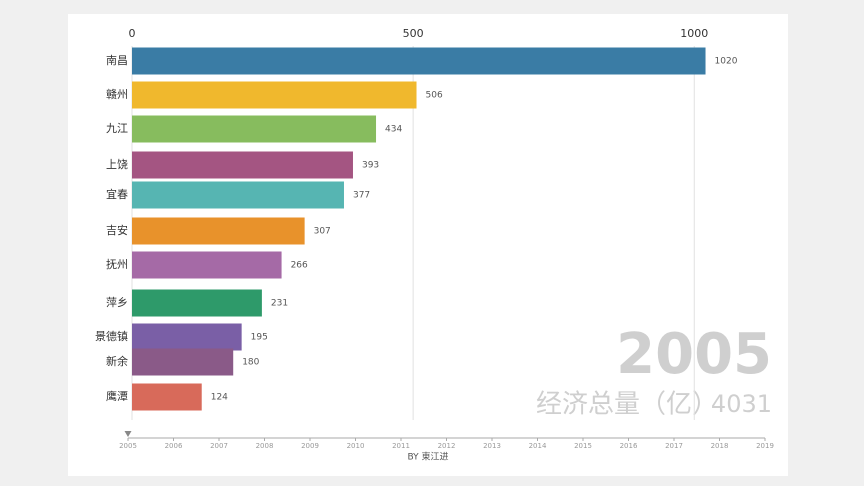 This screenshot has height=486, width=864. What do you see at coordinates (259, 338) in the screenshot?
I see `value-label: 195` at bounding box center [259, 338].